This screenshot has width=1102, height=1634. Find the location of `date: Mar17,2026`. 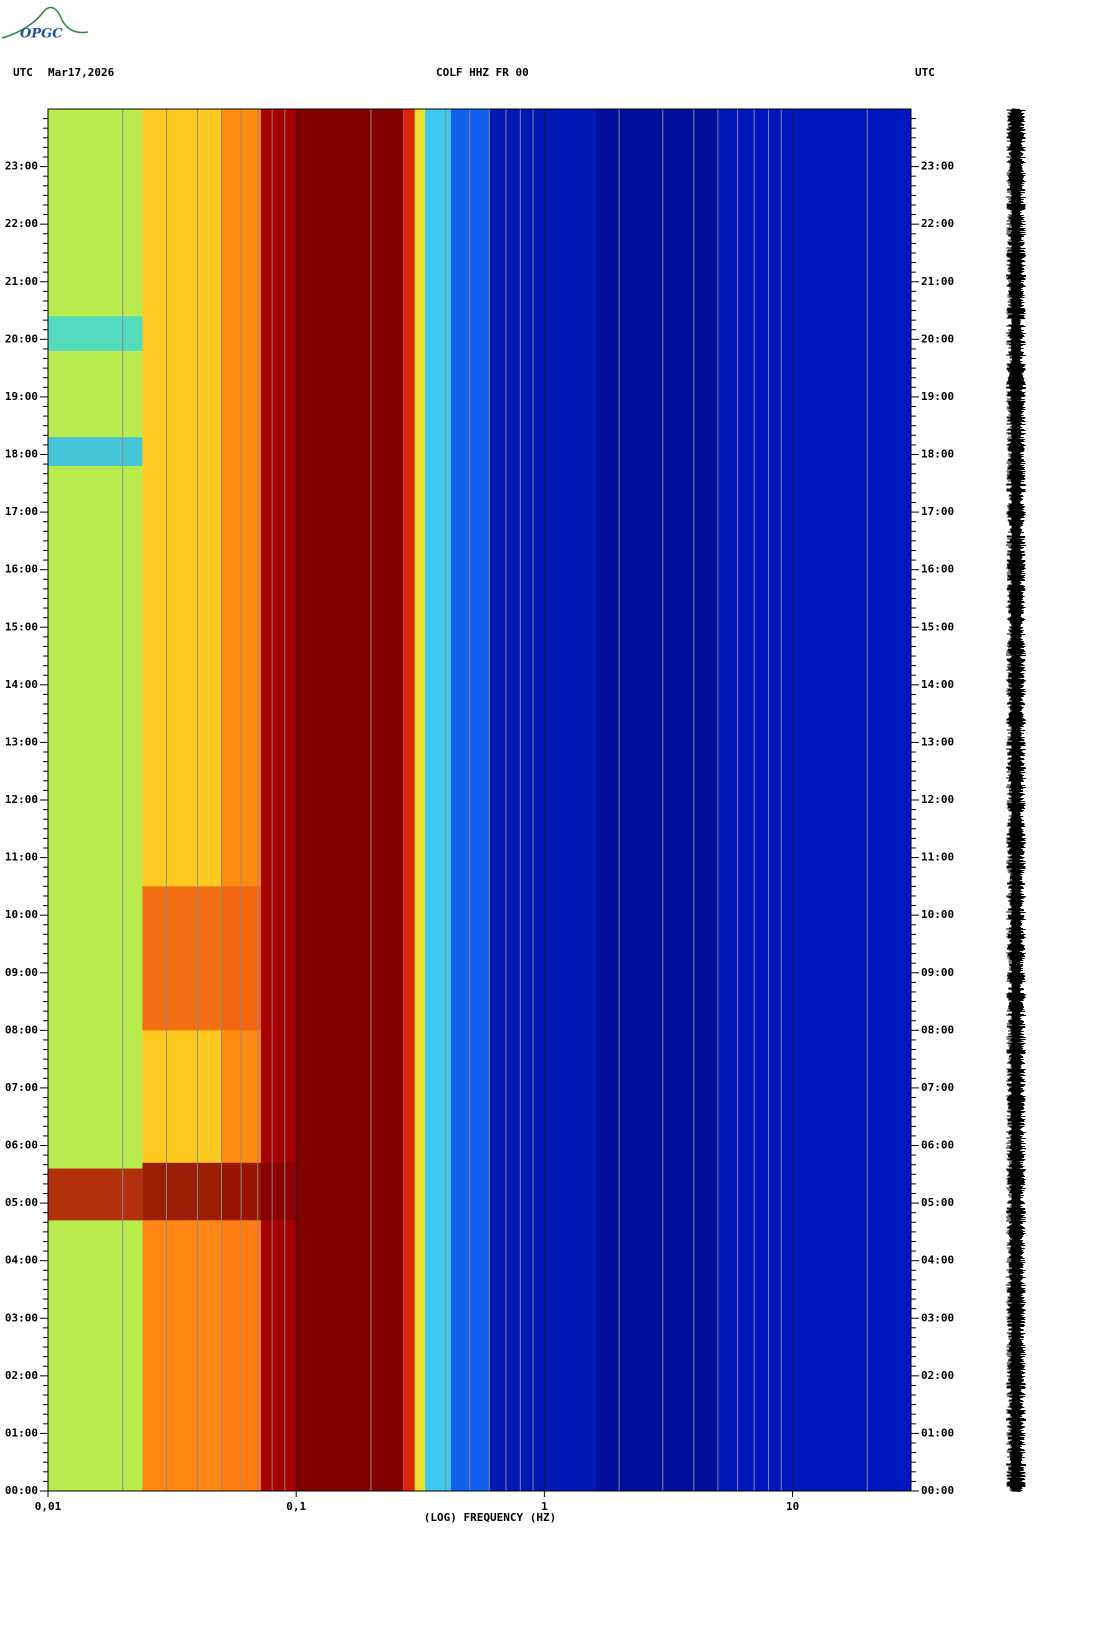

date: Mar17,2026 is located at coordinates (81, 72).